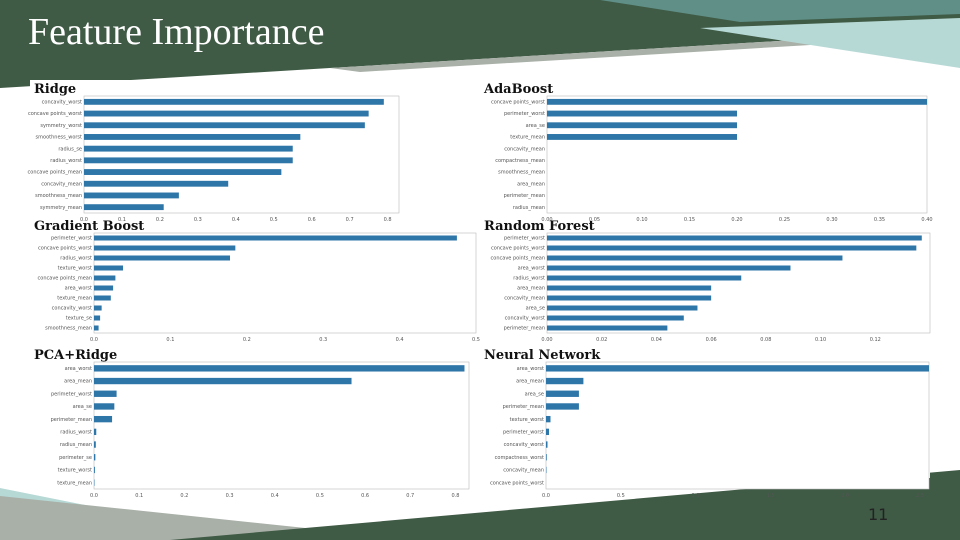 This screenshot has height=540, width=960. Describe the element at coordinates (594, 220) in the screenshot. I see `x-tick-label: 0.05` at that location.